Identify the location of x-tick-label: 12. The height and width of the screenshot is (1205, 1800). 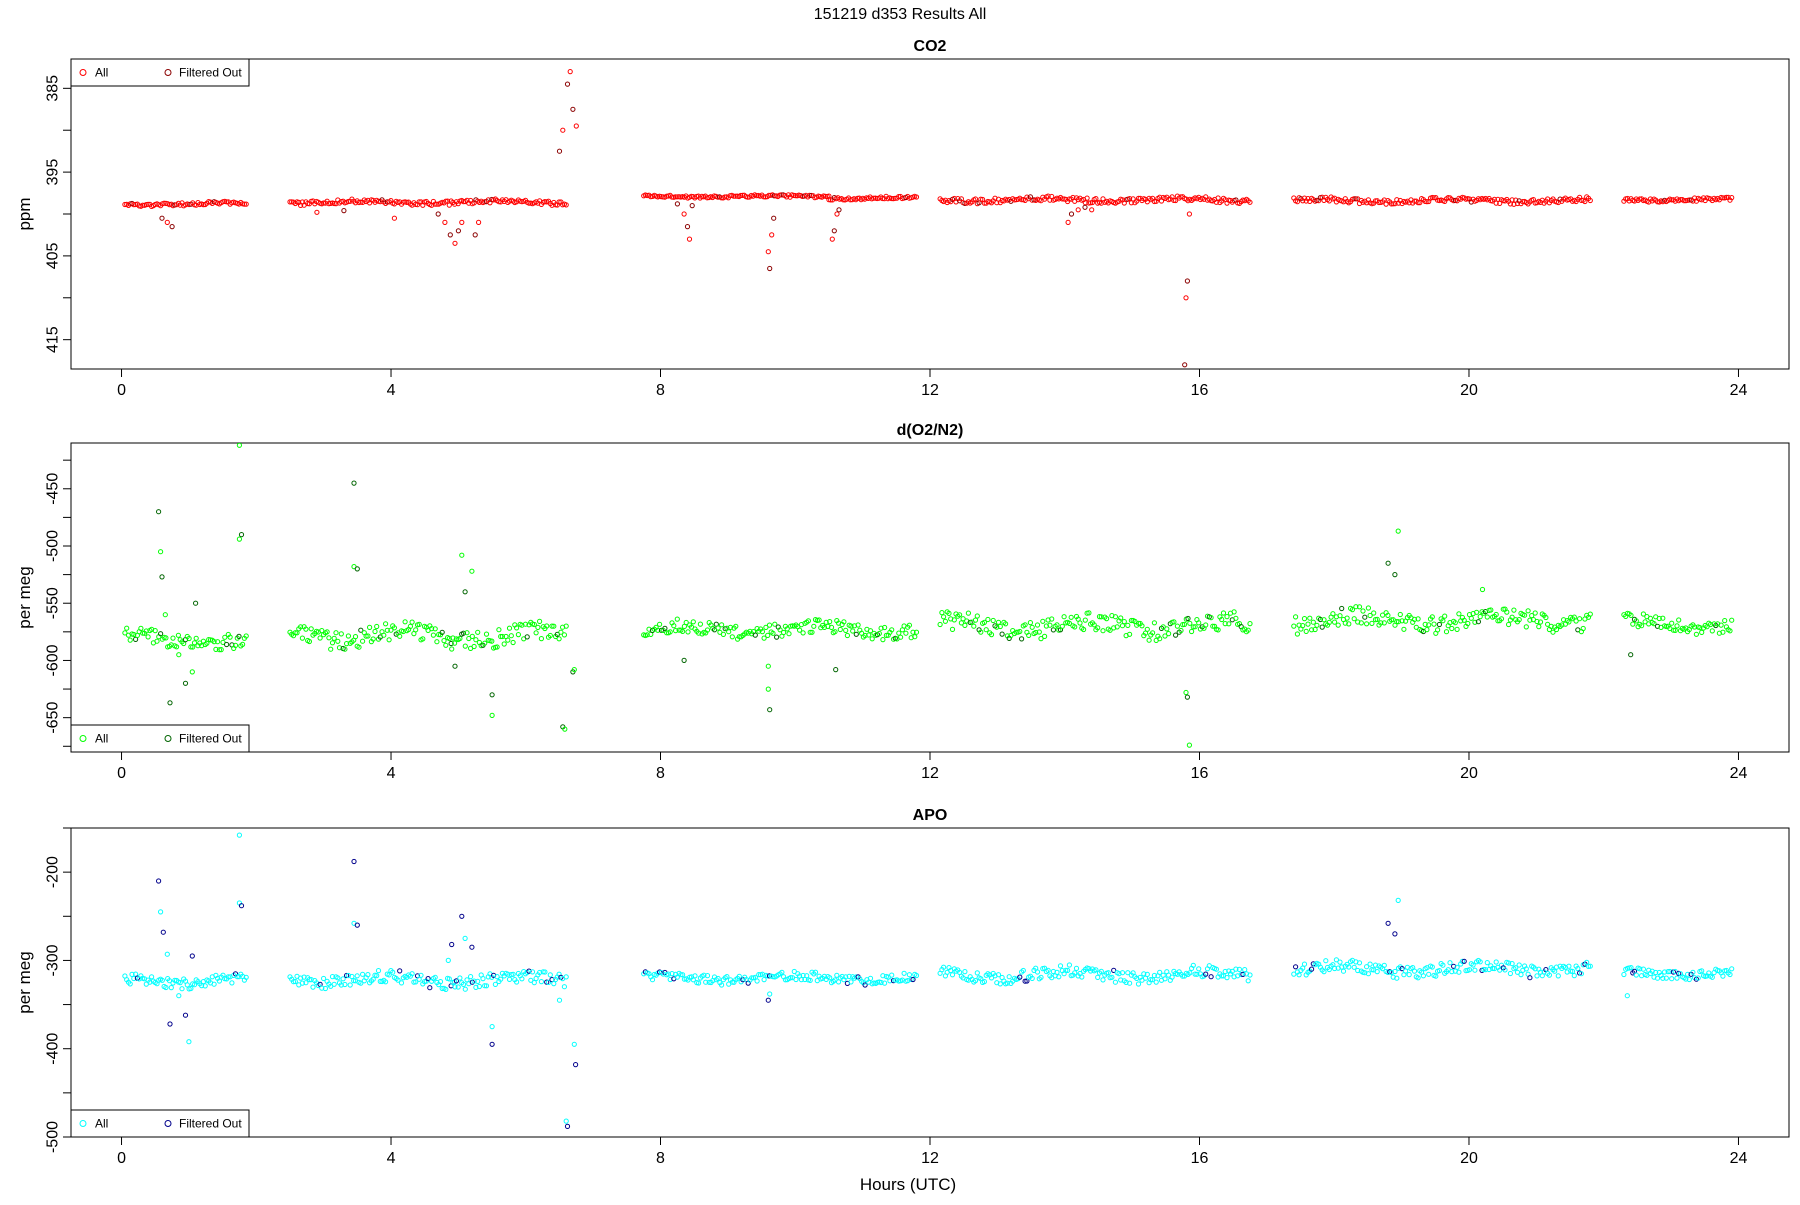
(930, 1158).